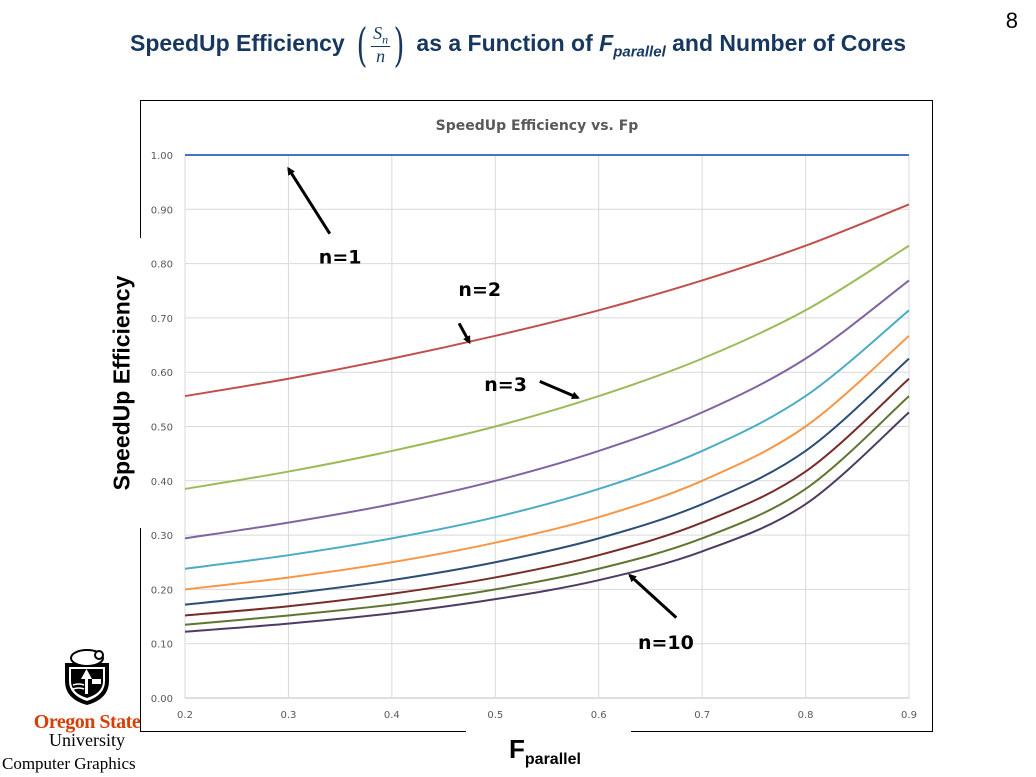  Describe the element at coordinates (495, 715) in the screenshot. I see `x-tick-label: 0.5` at that location.